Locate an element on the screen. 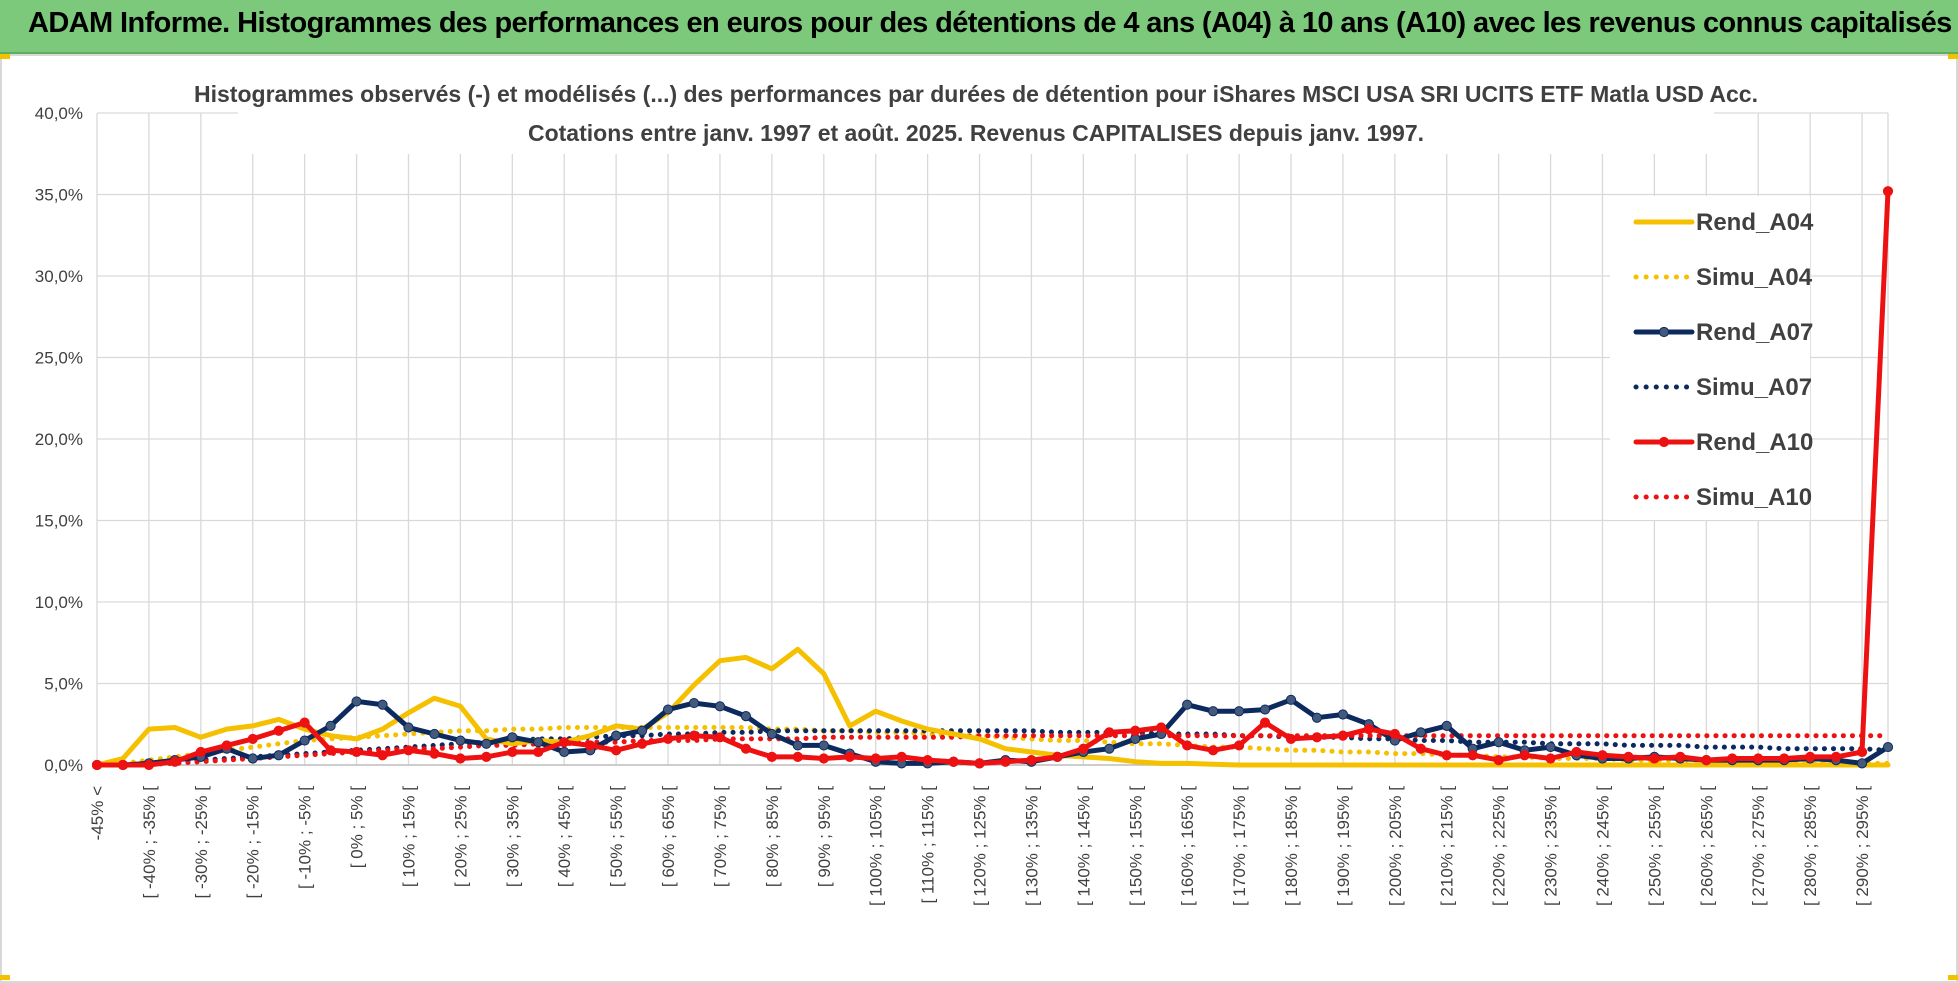 This screenshot has width=1958, height=983. x-tick-label: [ 250% ; 255% [ is located at coordinates (1654, 846).